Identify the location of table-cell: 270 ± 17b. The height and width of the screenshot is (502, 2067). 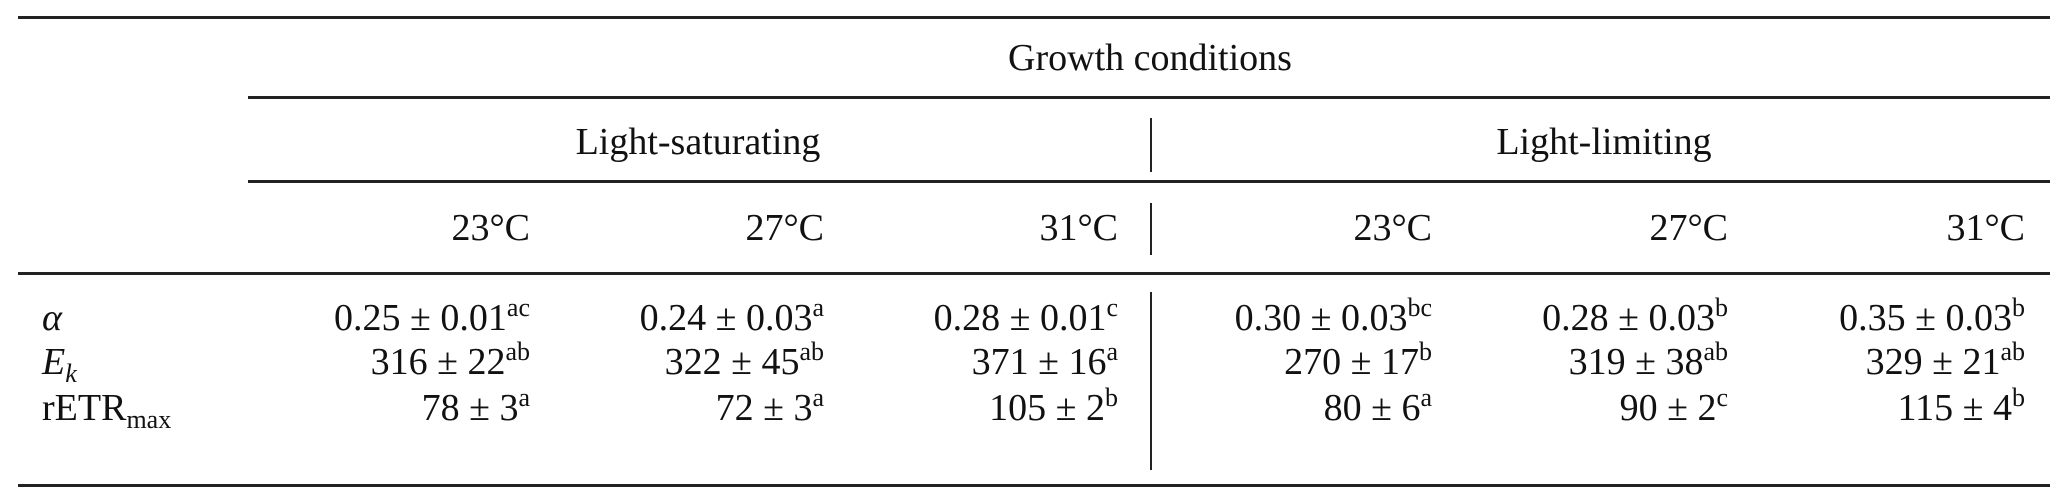
(1358, 360).